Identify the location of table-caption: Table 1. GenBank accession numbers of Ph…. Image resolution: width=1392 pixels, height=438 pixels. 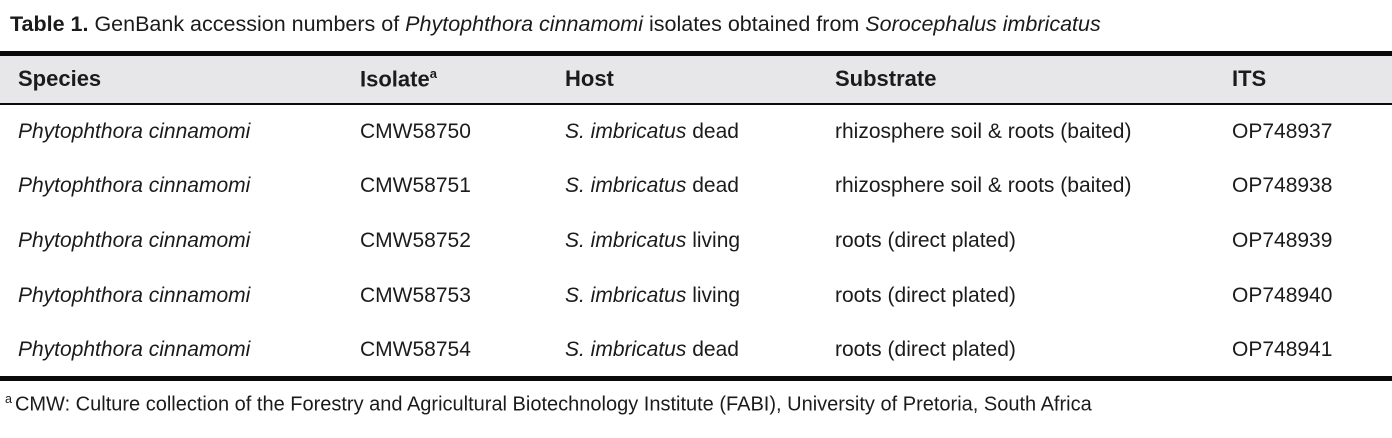
(696, 25).